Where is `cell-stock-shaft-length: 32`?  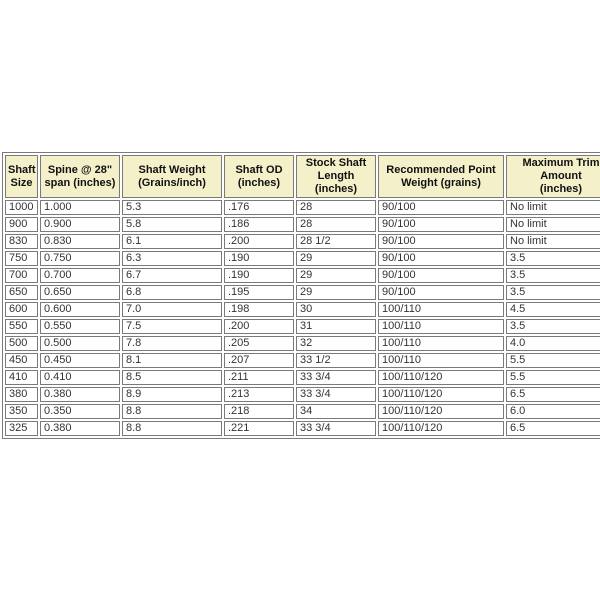 cell-stock-shaft-length: 32 is located at coordinates (336, 343).